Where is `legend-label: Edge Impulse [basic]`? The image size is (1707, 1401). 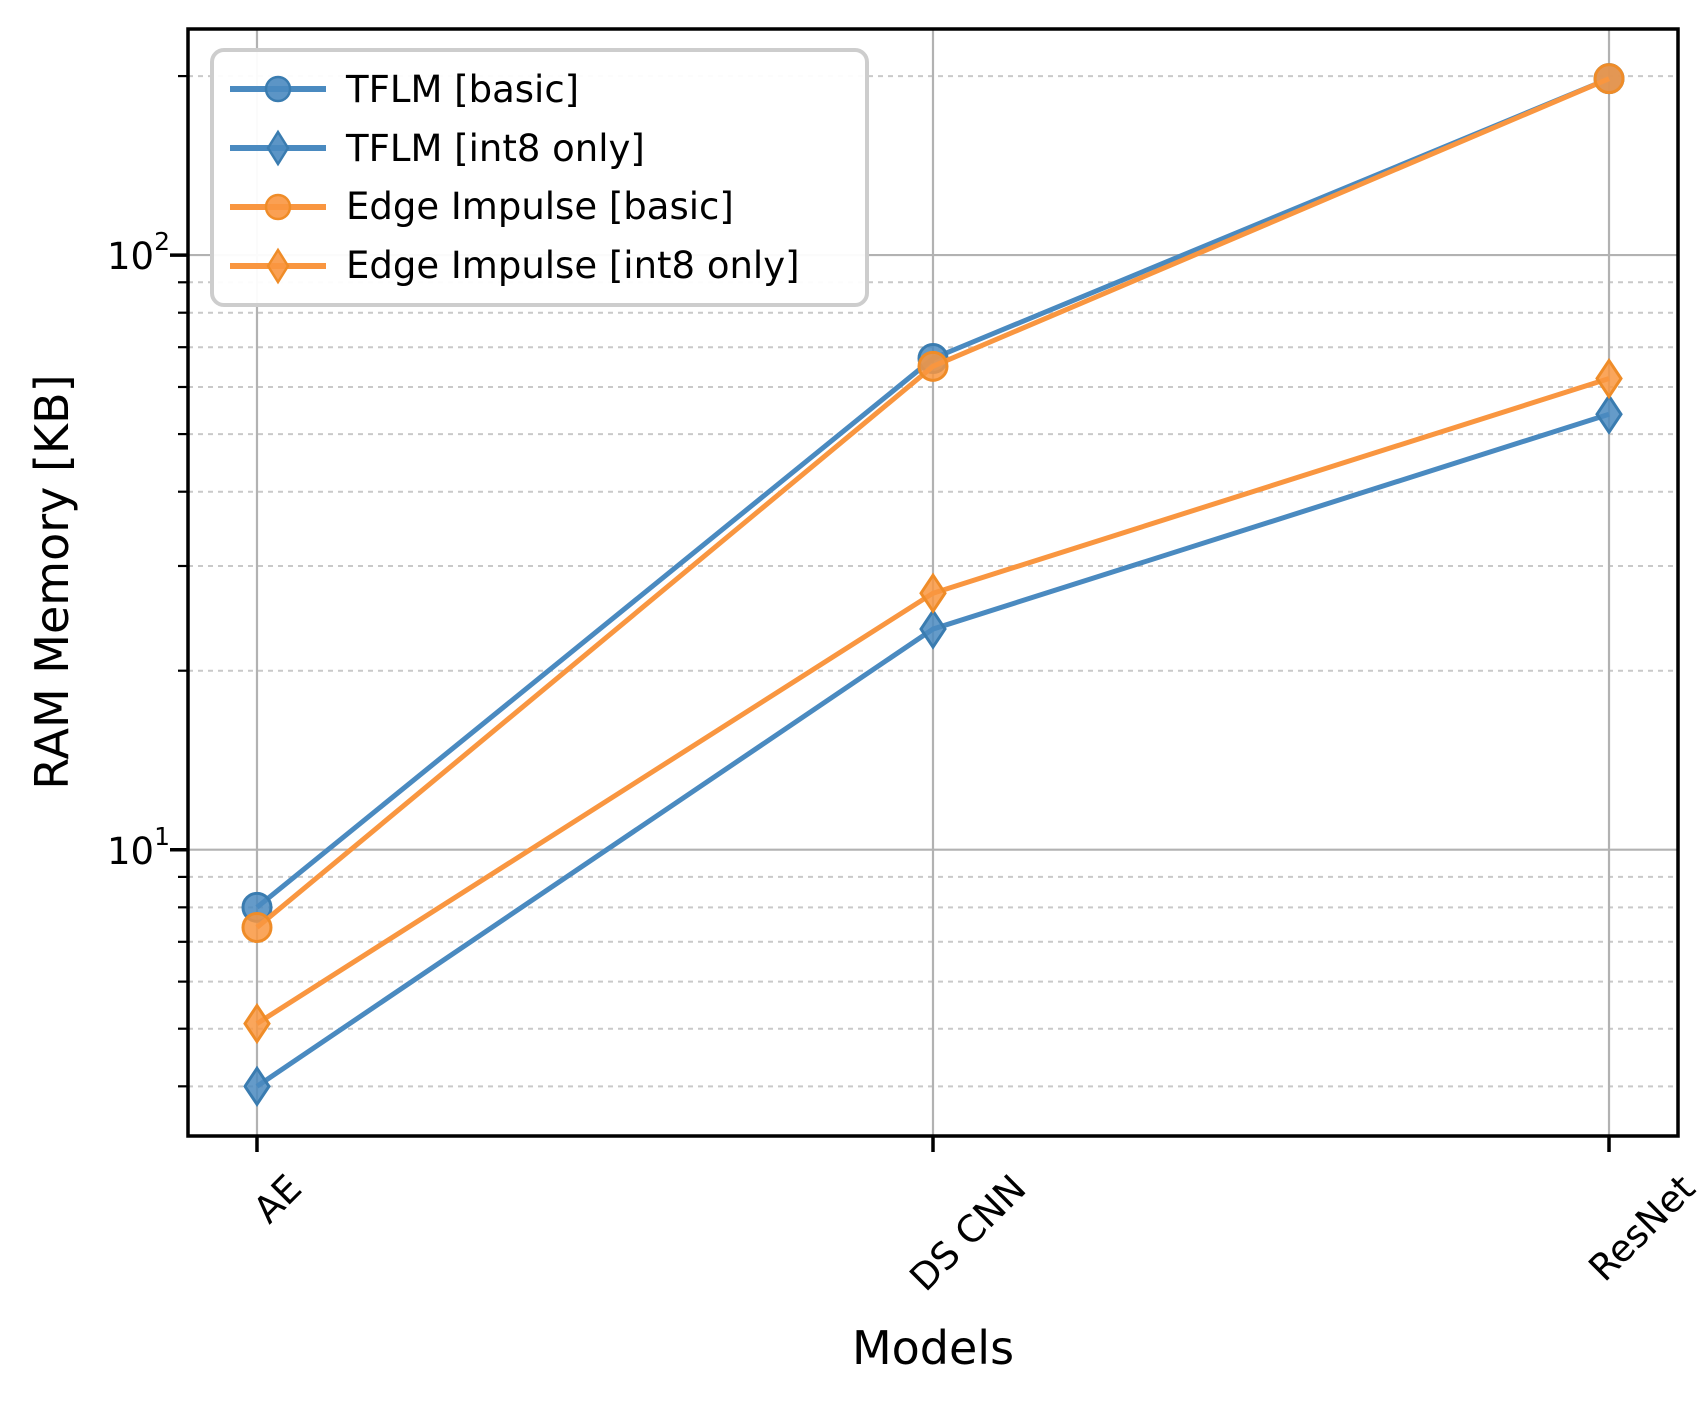 legend-label: Edge Impulse [basic] is located at coordinates (540, 207).